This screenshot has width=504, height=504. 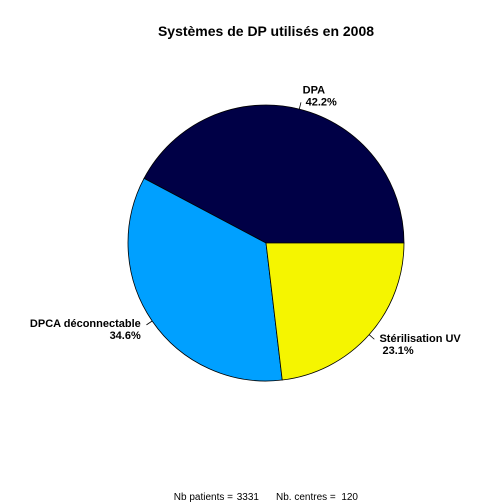 I want to click on footer-centres-label: Nb. centres =, so click(x=306, y=497).